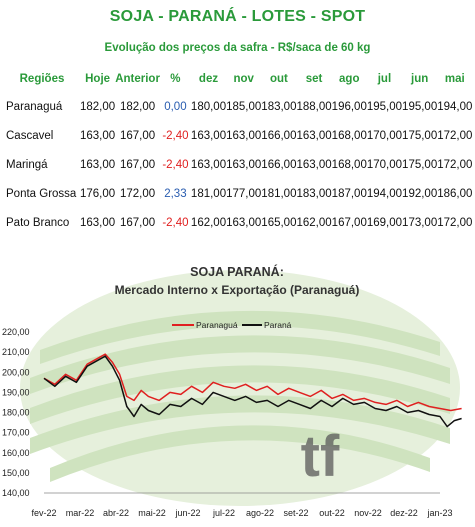 The height and width of the screenshot is (527, 475). What do you see at coordinates (332, 513) in the screenshot?
I see `x-tick-label: out-22` at bounding box center [332, 513].